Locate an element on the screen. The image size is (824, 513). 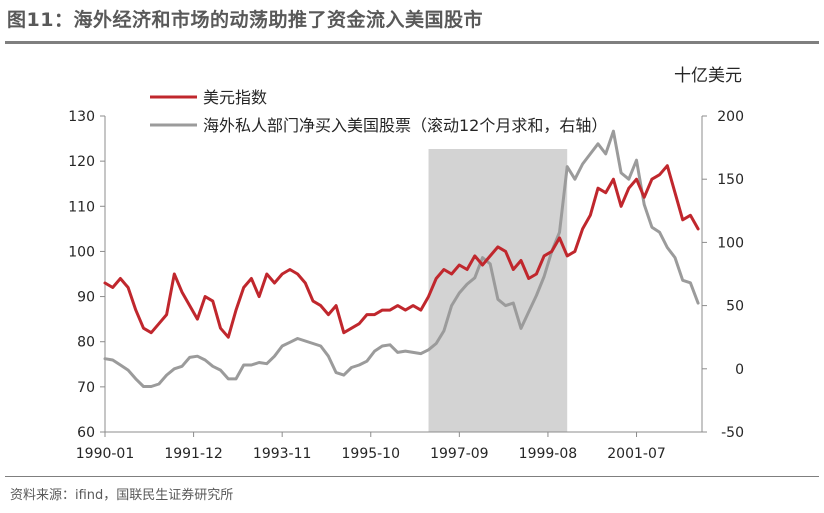
shaded-period is located at coordinates (498, 290).